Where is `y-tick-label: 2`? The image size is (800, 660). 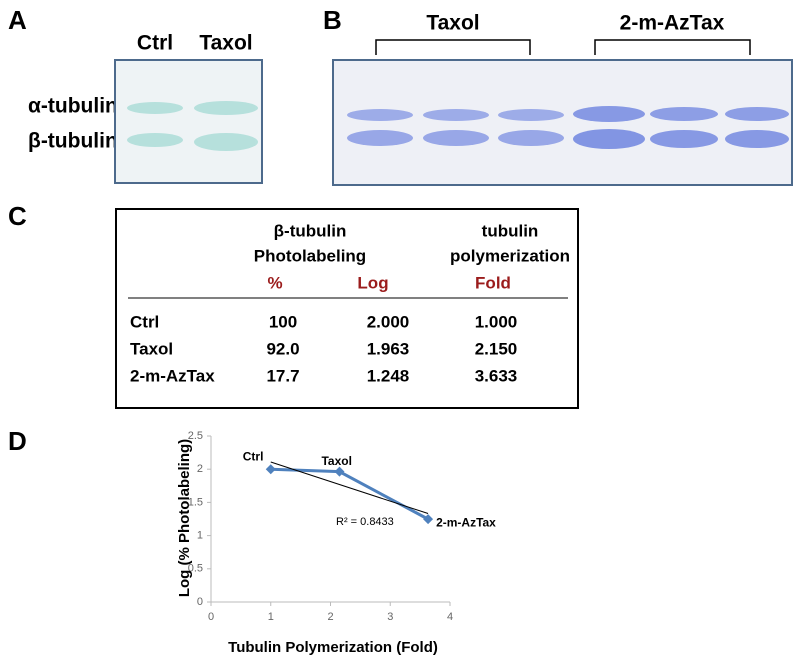
y-tick-label: 2 is located at coordinates (200, 469).